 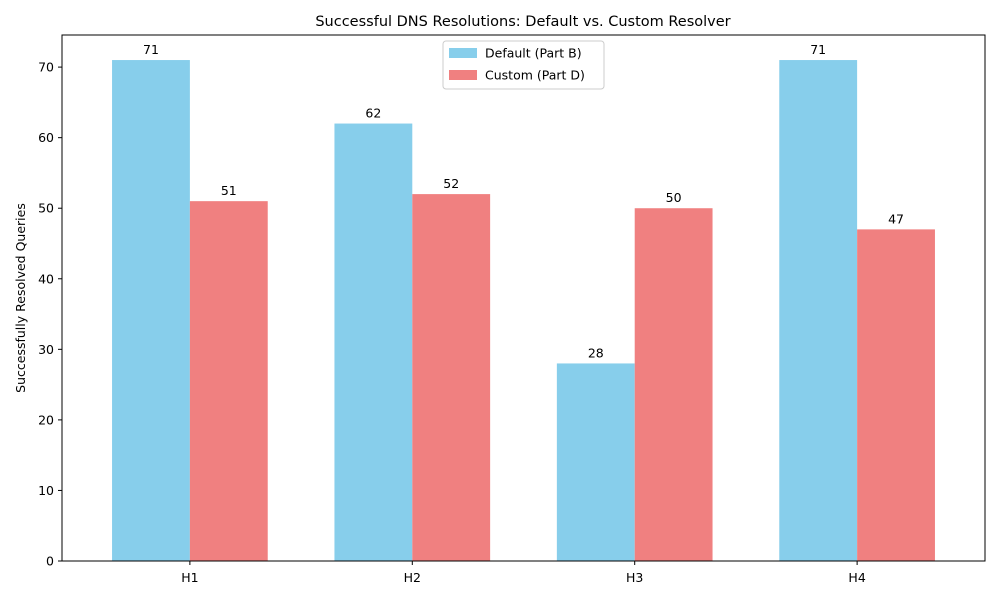 What do you see at coordinates (46, 208) in the screenshot?
I see `y-tick-label: 50` at bounding box center [46, 208].